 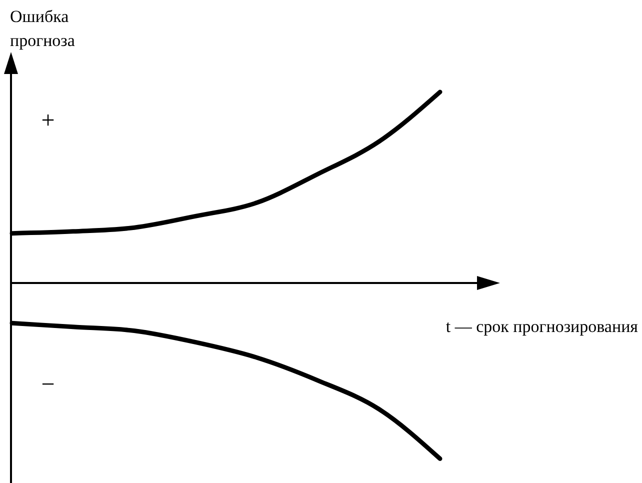 What do you see at coordinates (43, 28) in the screenshot?
I see `y-axis-title: Ошибка прогноза` at bounding box center [43, 28].